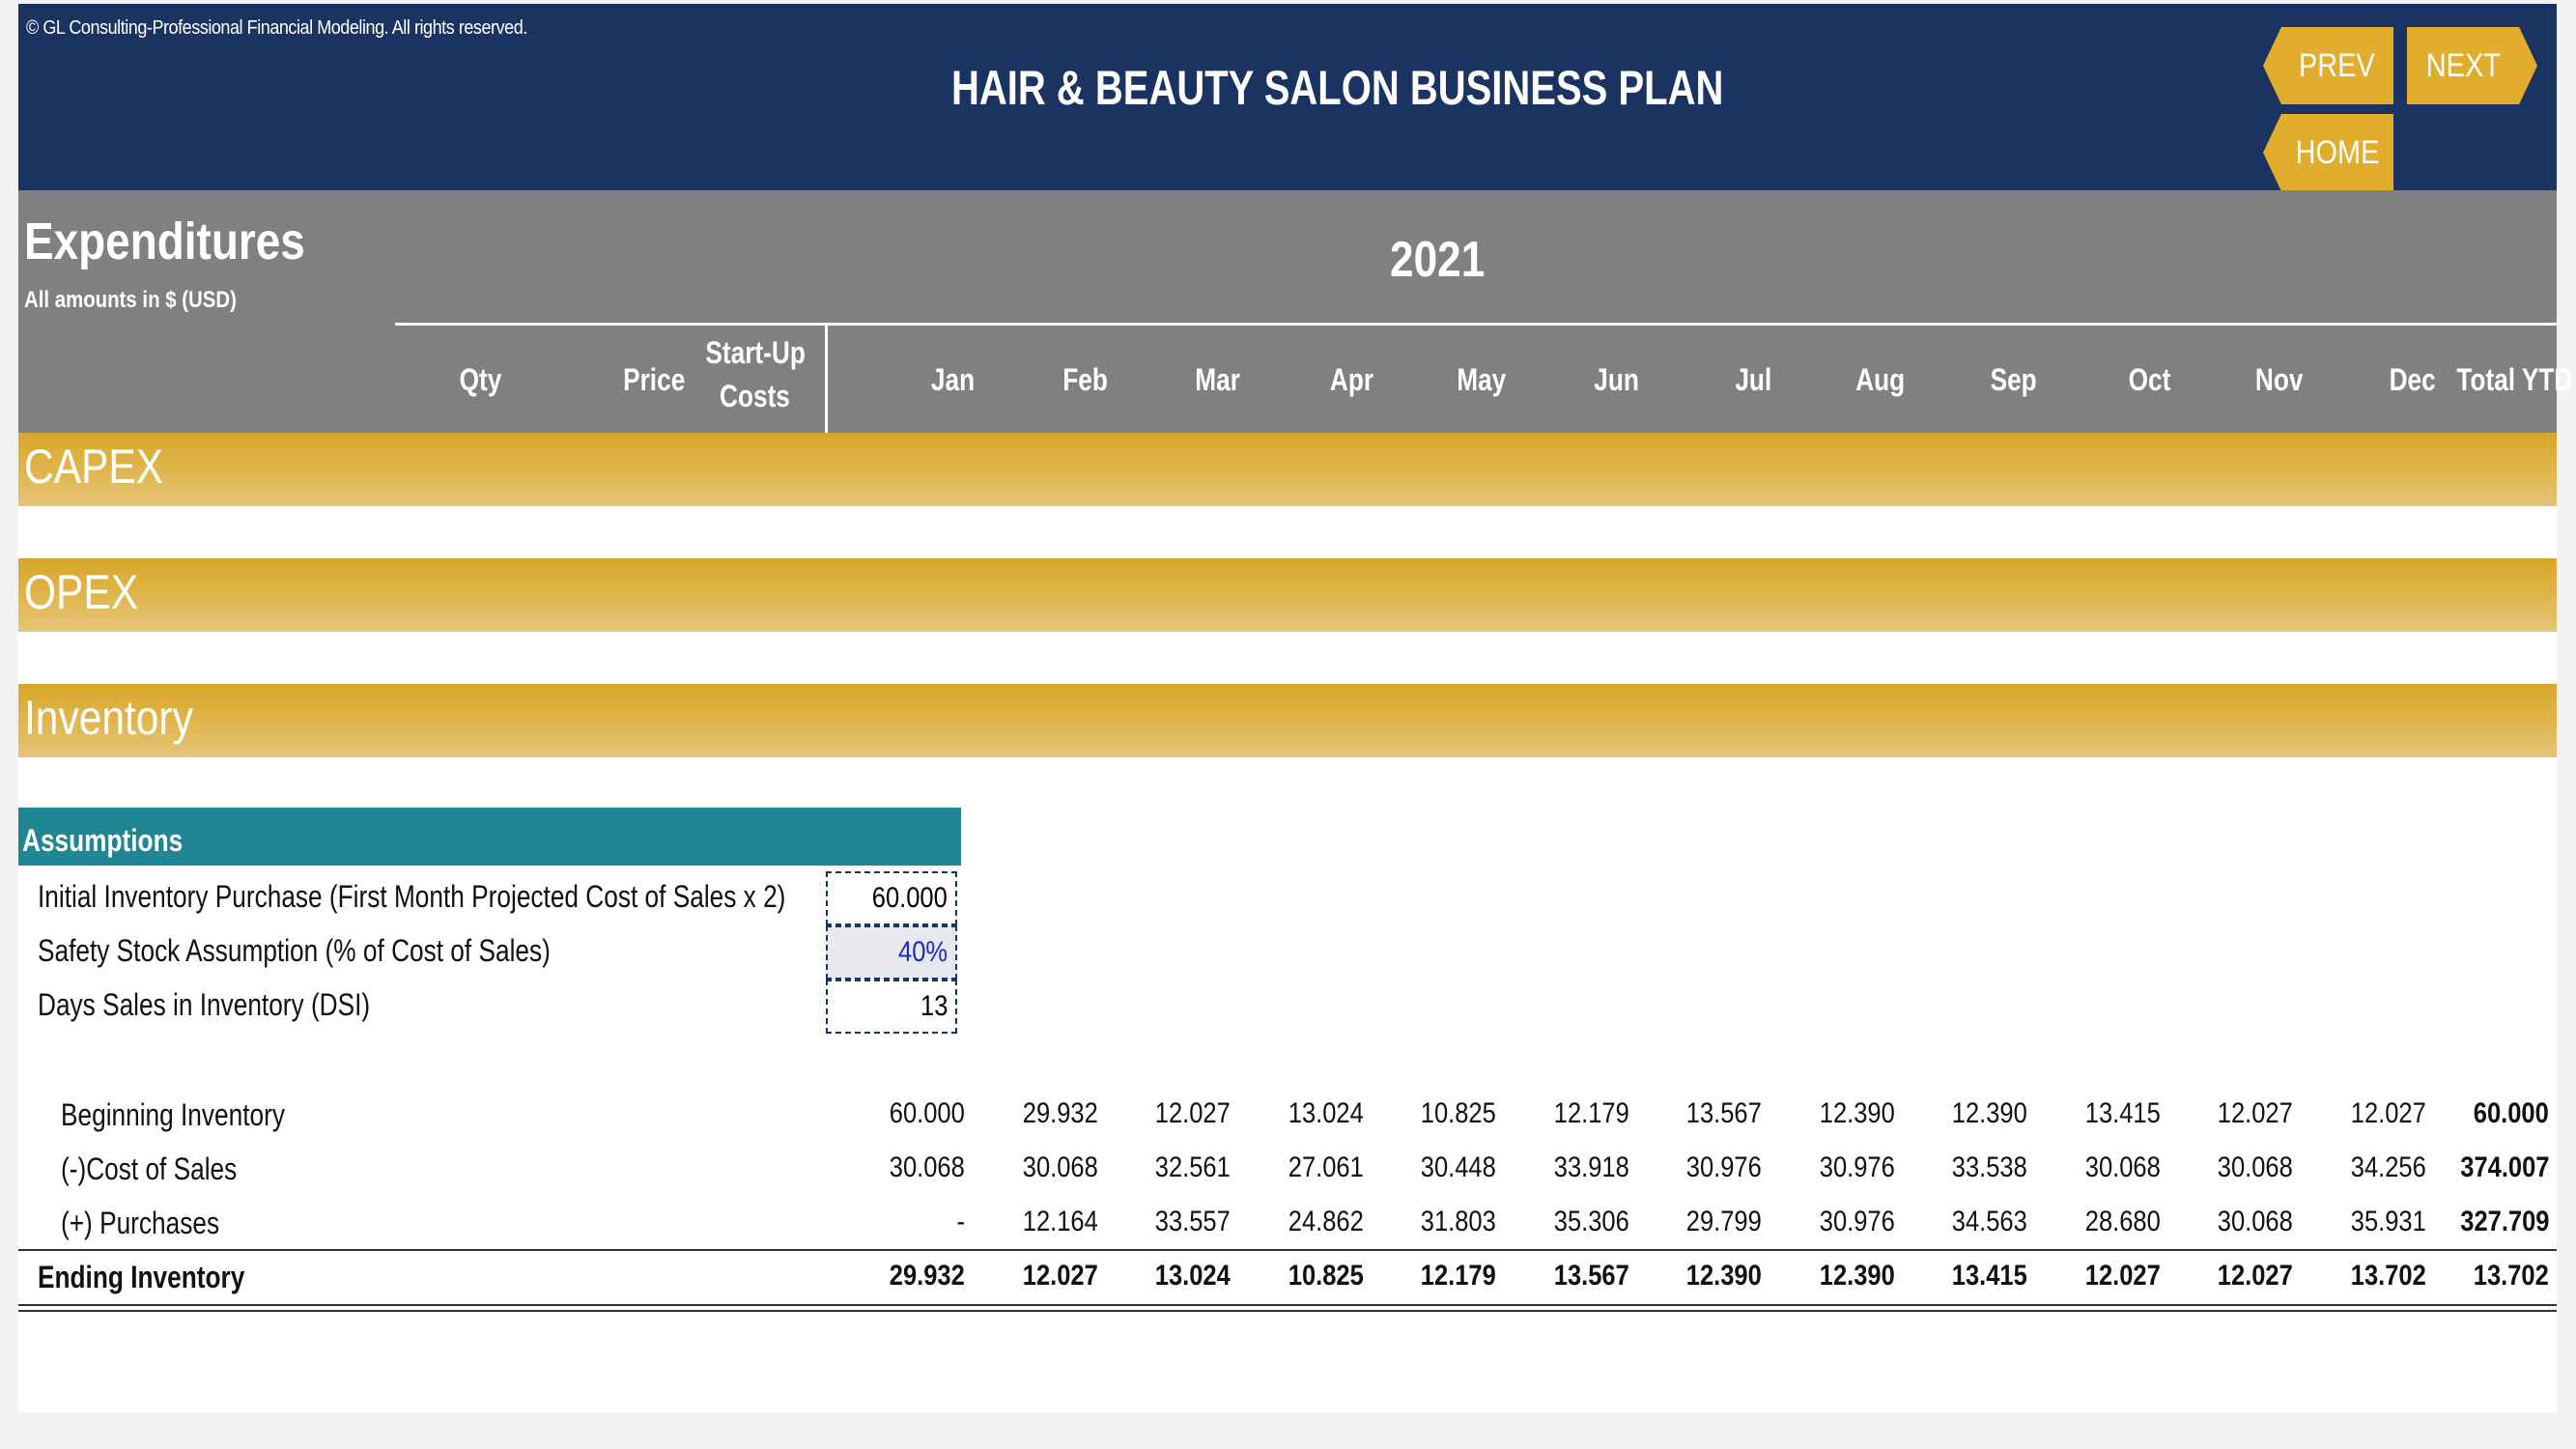  What do you see at coordinates (1591, 1167) in the screenshot?
I see `table-cell: 33.918` at bounding box center [1591, 1167].